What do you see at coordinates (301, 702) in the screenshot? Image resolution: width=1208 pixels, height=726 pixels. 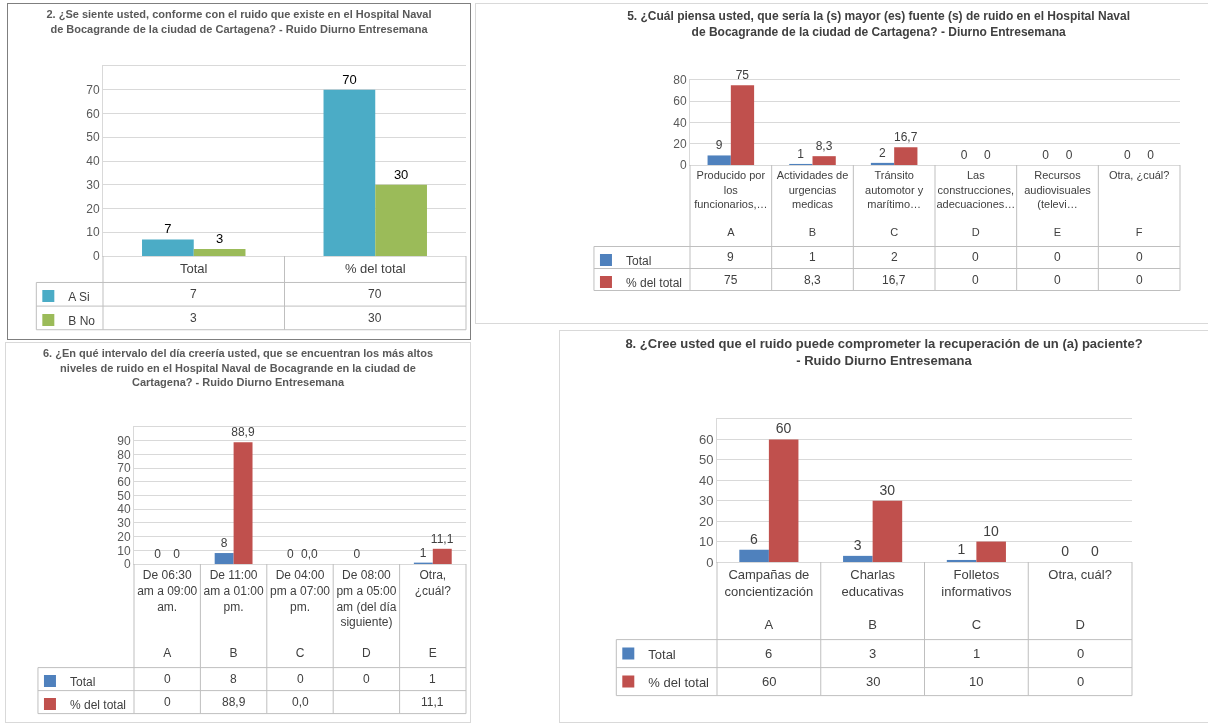 I see `data-label: 0,0` at bounding box center [301, 702].